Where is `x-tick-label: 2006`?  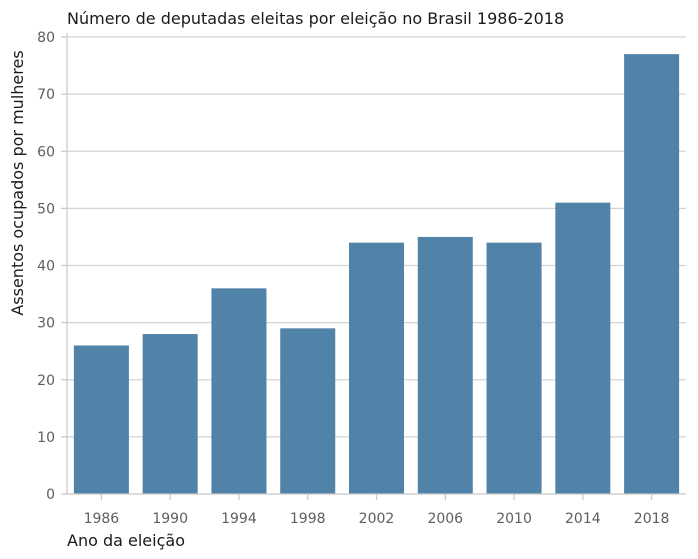
x-tick-label: 2006 is located at coordinates (445, 519).